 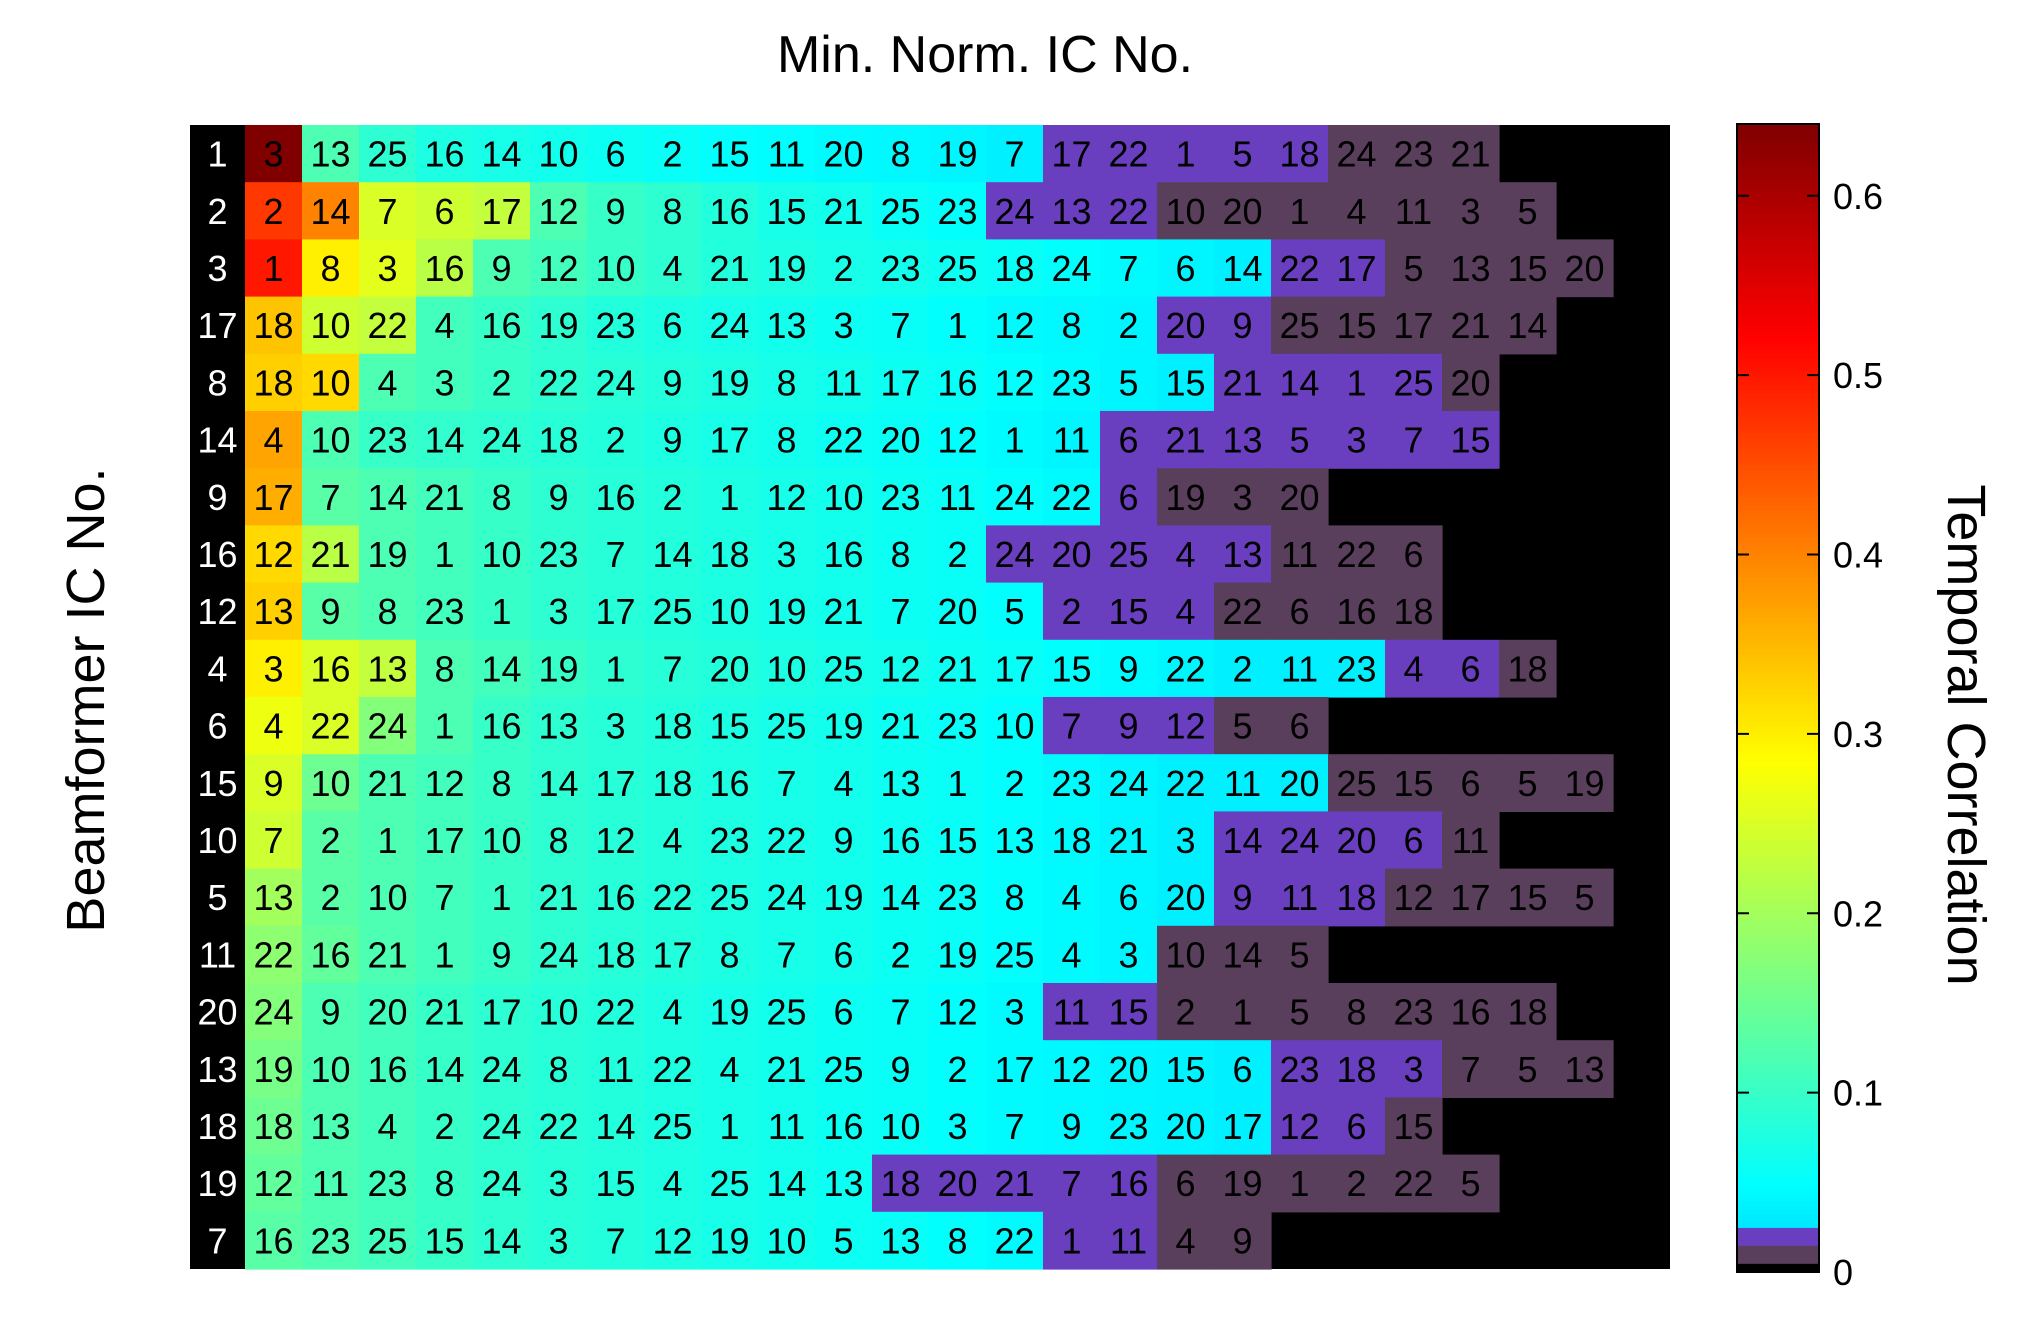 What do you see at coordinates (1858, 913) in the screenshot?
I see `colorbar-tick-label: 0.2` at bounding box center [1858, 913].